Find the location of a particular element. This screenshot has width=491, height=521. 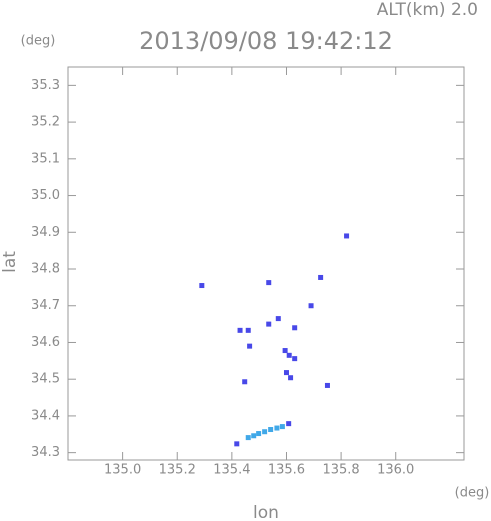

x-tick-label: 135.0 is located at coordinates (122, 470).